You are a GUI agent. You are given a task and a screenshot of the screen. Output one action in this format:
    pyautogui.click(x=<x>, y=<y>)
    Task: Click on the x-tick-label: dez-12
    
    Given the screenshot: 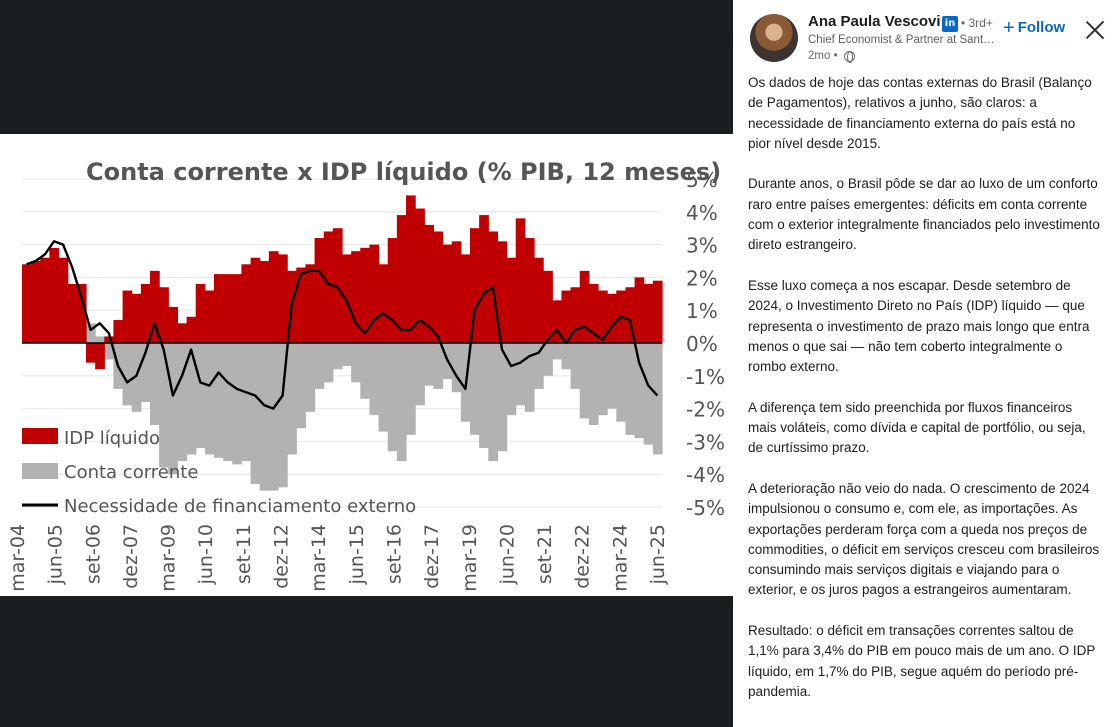 What is the action you would take?
    pyautogui.click(x=282, y=556)
    